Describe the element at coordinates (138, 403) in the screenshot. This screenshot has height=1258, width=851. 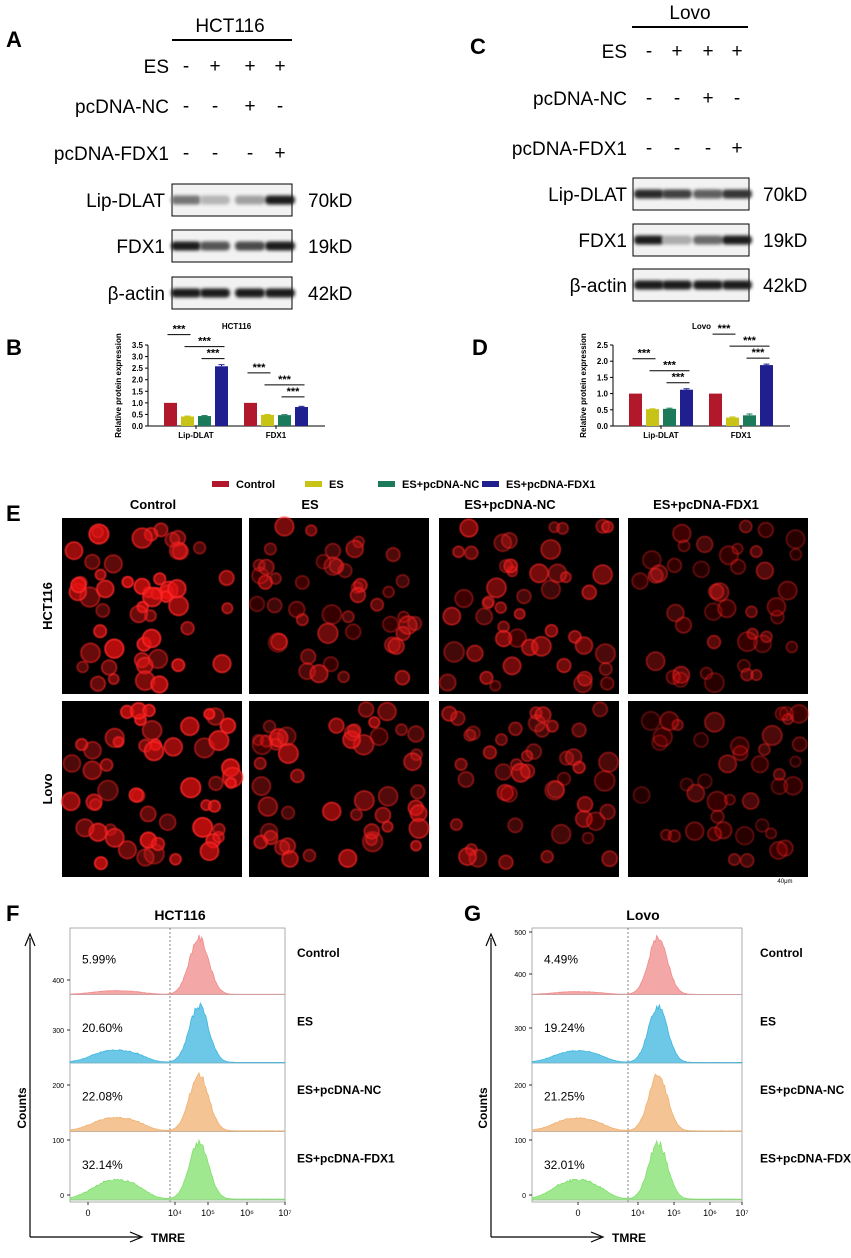
I see `y-tick-label: 1.0` at that location.